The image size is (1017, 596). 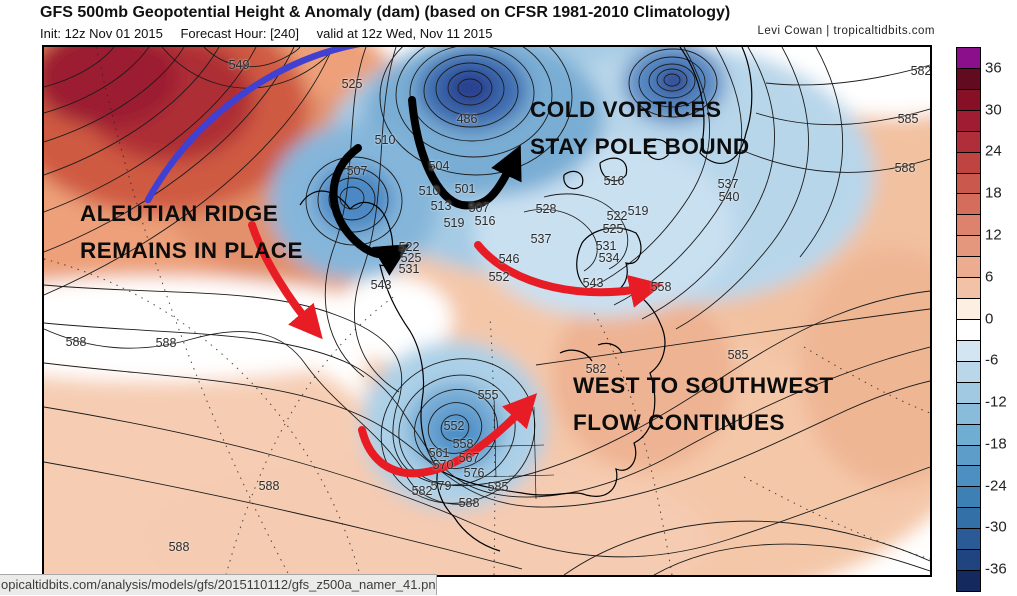 I want to click on colorbar-tick: 6, so click(x=989, y=277).